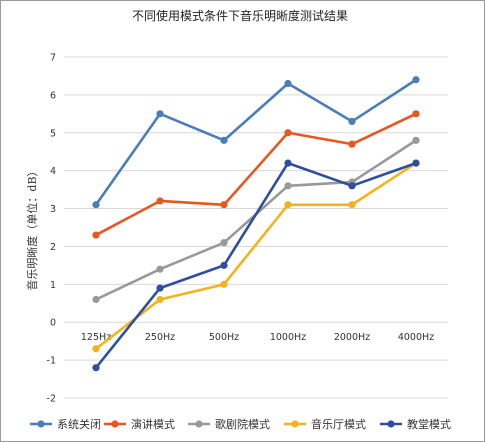 This screenshot has height=442, width=485. I want to click on y-tick-labels: -2 -1 0 1 2 3 4 5 6 7, so click(51, 229).